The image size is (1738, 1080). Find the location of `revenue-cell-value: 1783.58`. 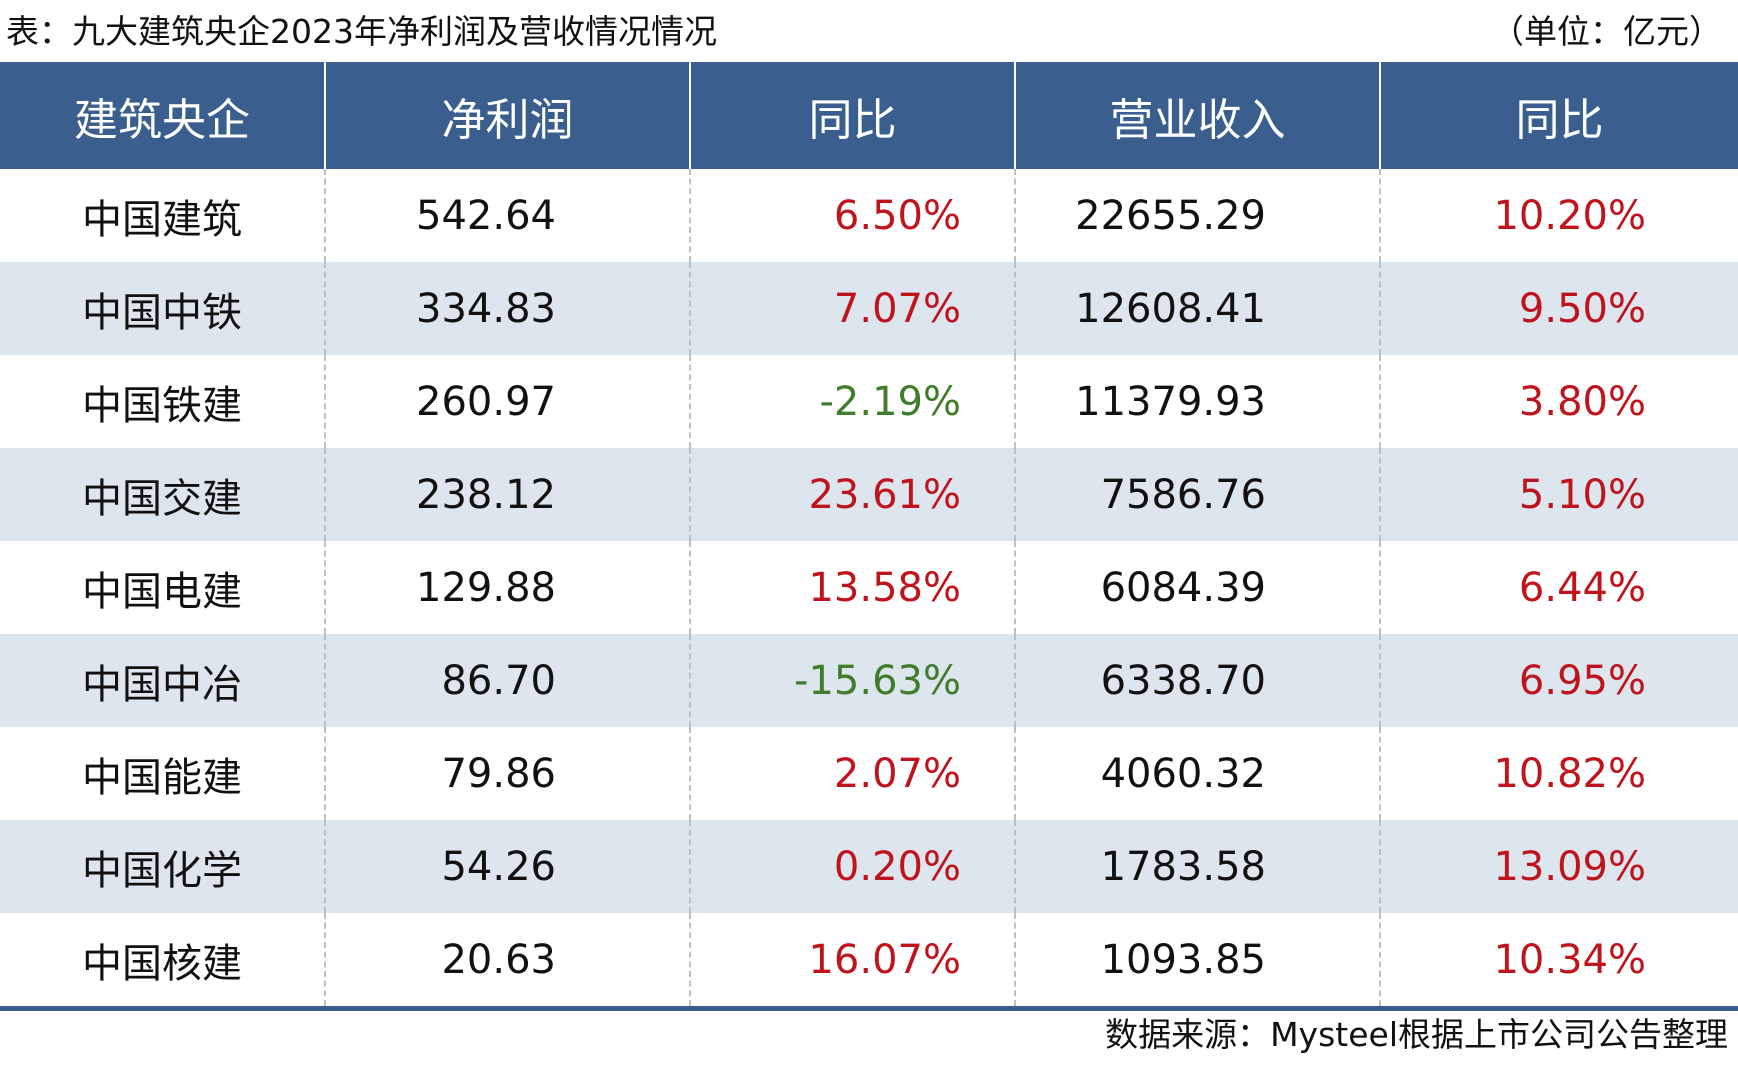

revenue-cell-value: 1783.58 is located at coordinates (1183, 866).